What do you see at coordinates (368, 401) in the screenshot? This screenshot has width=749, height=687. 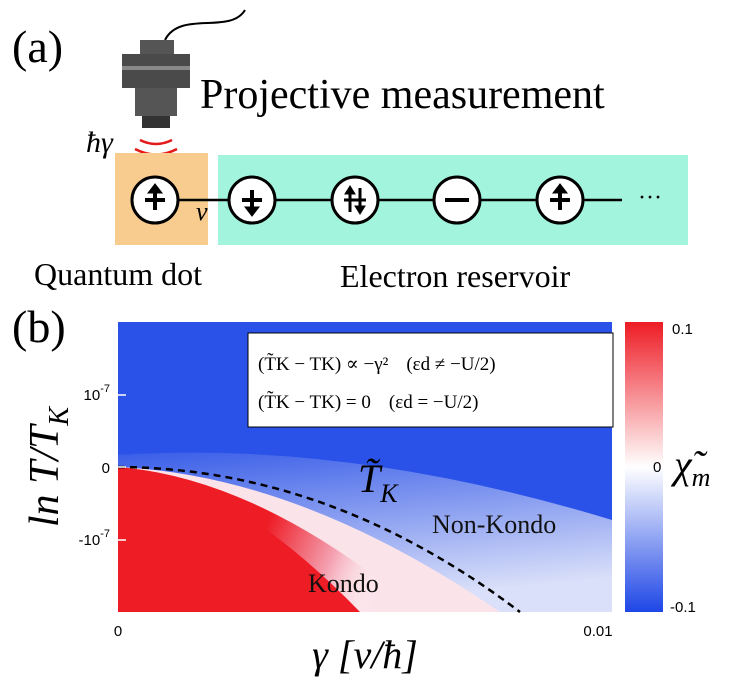 I see `formula: (T̃K − TK) = 0 (εd = −U/2)` at bounding box center [368, 401].